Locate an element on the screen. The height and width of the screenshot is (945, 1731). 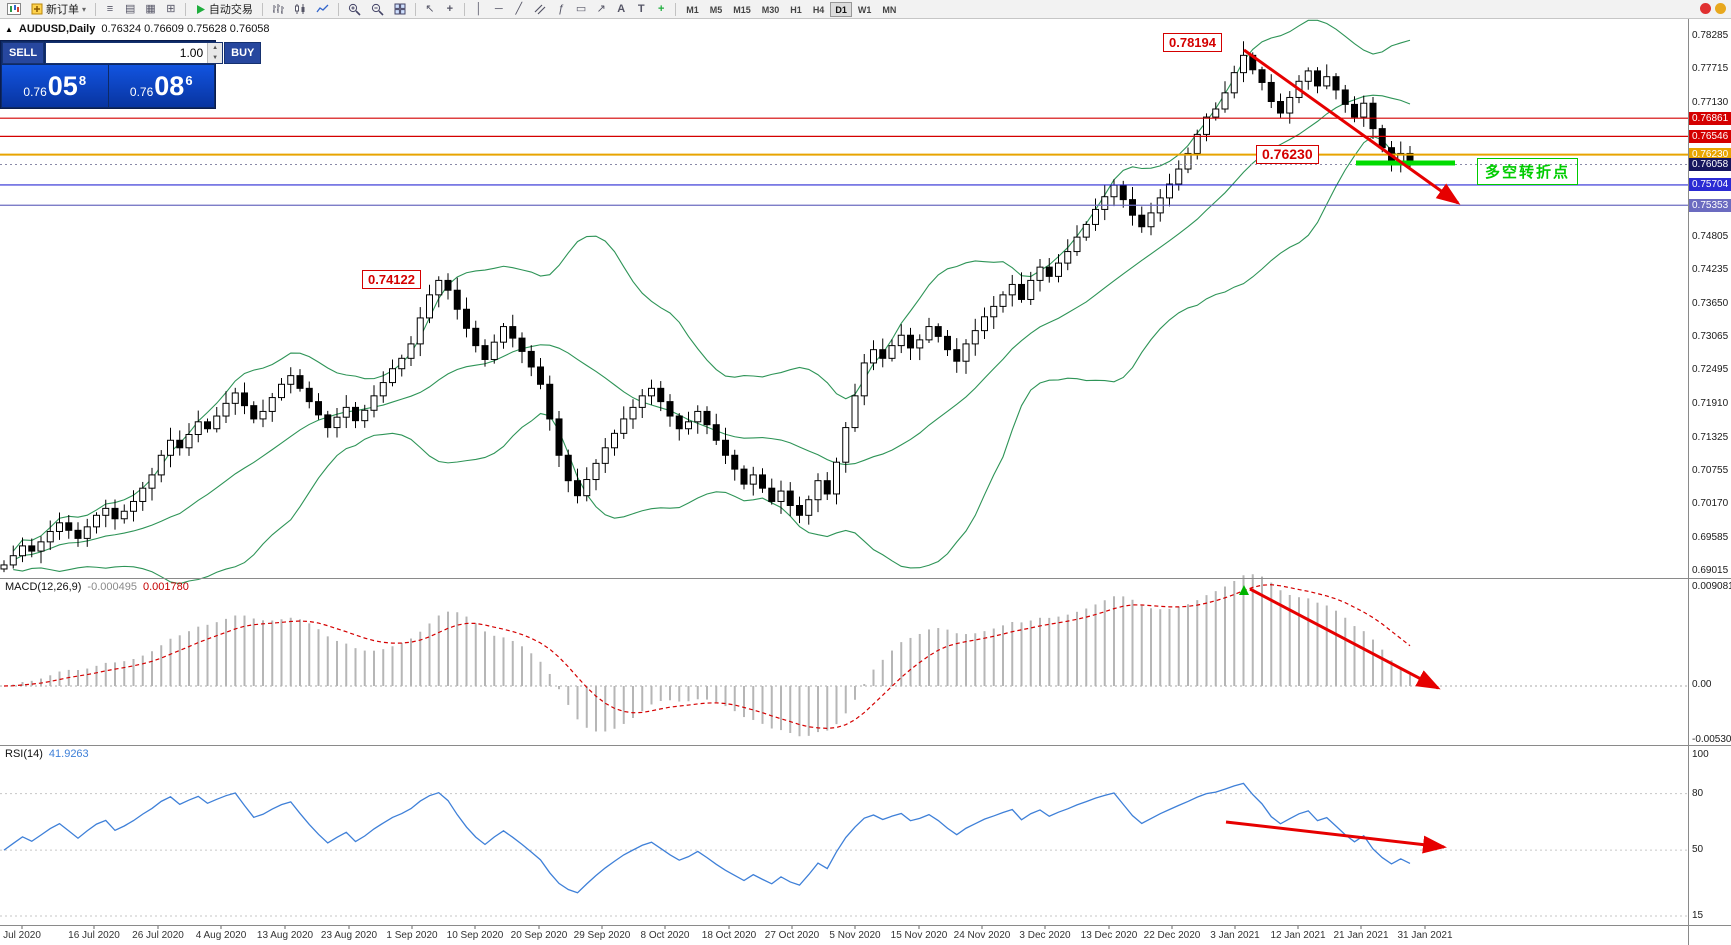
date-label: 12 Jan 2021 is located at coordinates (1298, 935).